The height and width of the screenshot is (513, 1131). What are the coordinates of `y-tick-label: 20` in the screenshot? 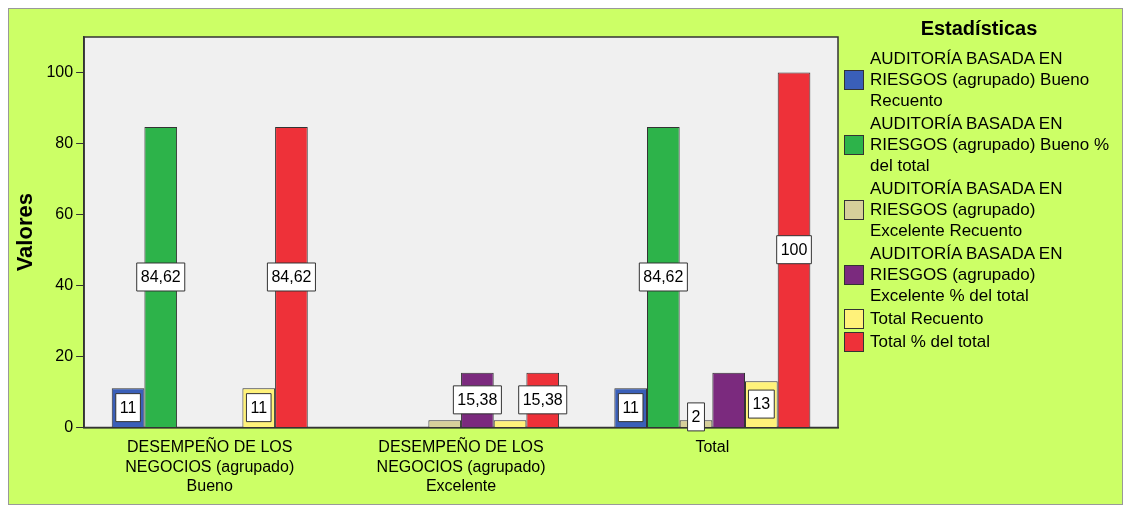 It's located at (64, 355).